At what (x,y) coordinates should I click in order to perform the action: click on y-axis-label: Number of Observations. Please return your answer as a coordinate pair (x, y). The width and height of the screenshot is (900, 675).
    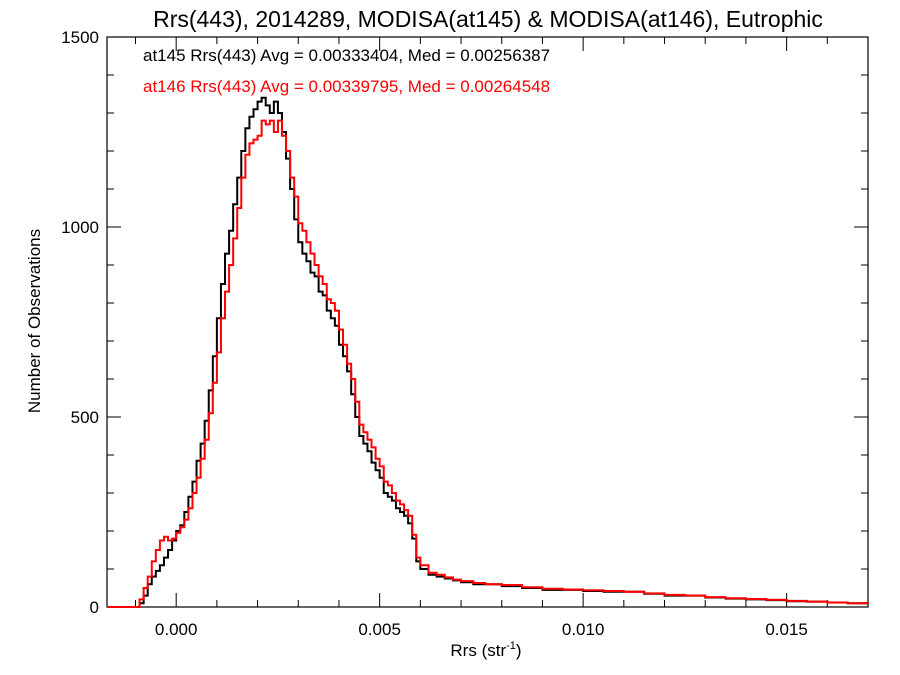
    Looking at the image, I should click on (34, 321).